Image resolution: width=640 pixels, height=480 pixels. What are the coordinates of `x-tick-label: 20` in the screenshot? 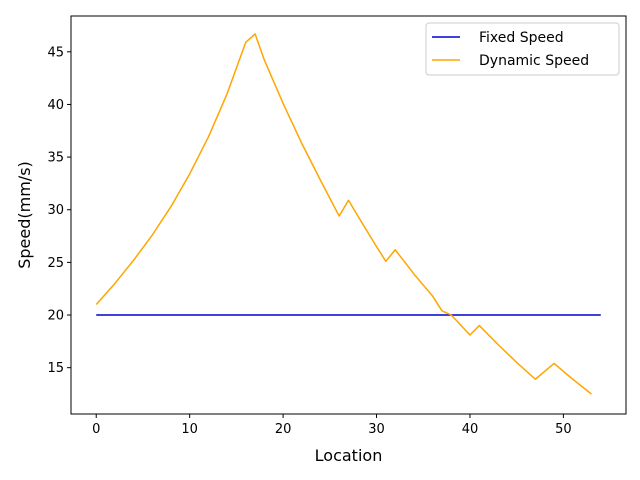 It's located at (283, 429).